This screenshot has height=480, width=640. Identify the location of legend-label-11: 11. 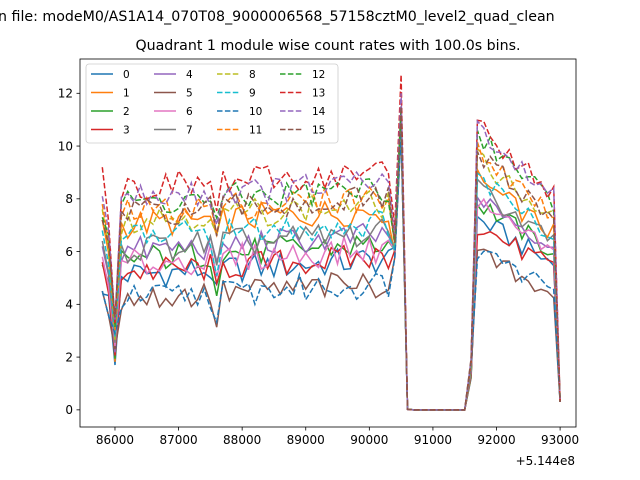
(255, 131).